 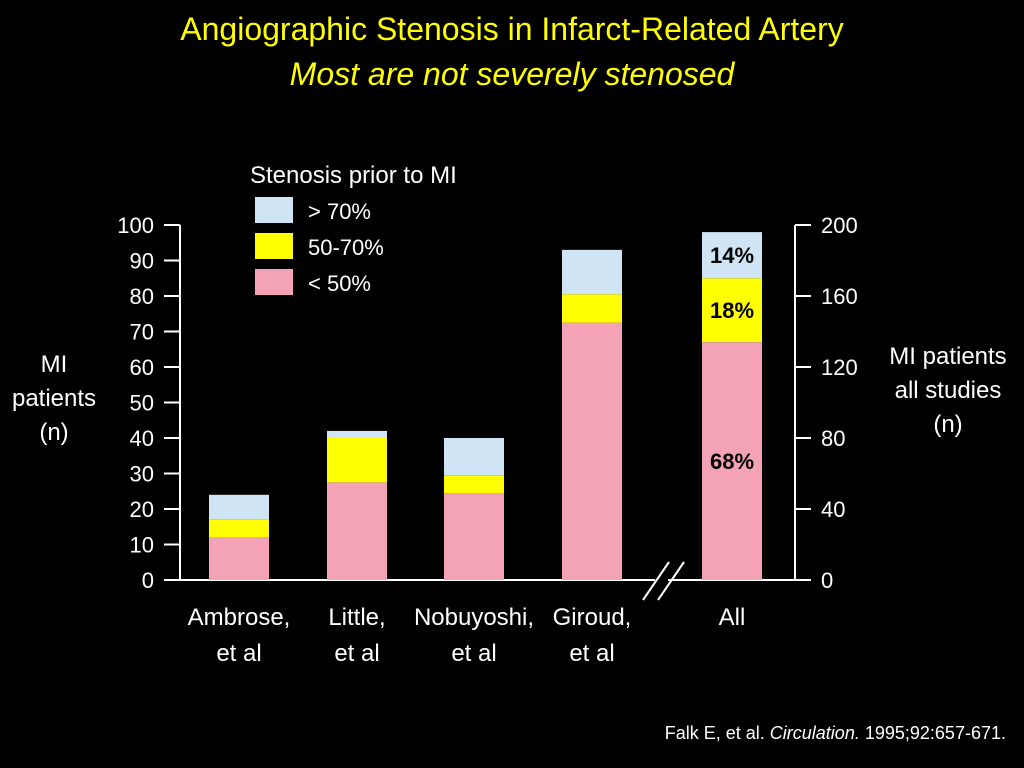 What do you see at coordinates (947, 424) in the screenshot?
I see `right-axis-title: (n)` at bounding box center [947, 424].